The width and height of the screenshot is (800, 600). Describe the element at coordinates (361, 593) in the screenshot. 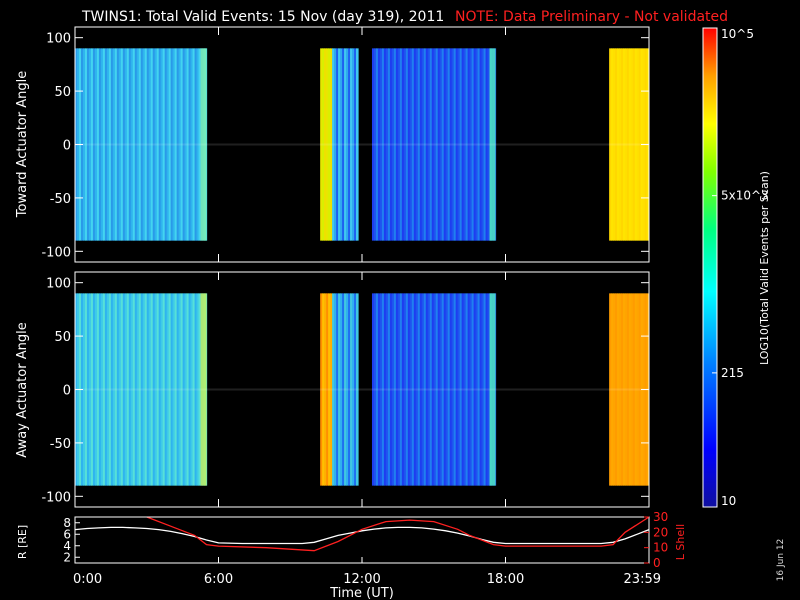

I see `x-axis-label: Time (UT)` at that location.